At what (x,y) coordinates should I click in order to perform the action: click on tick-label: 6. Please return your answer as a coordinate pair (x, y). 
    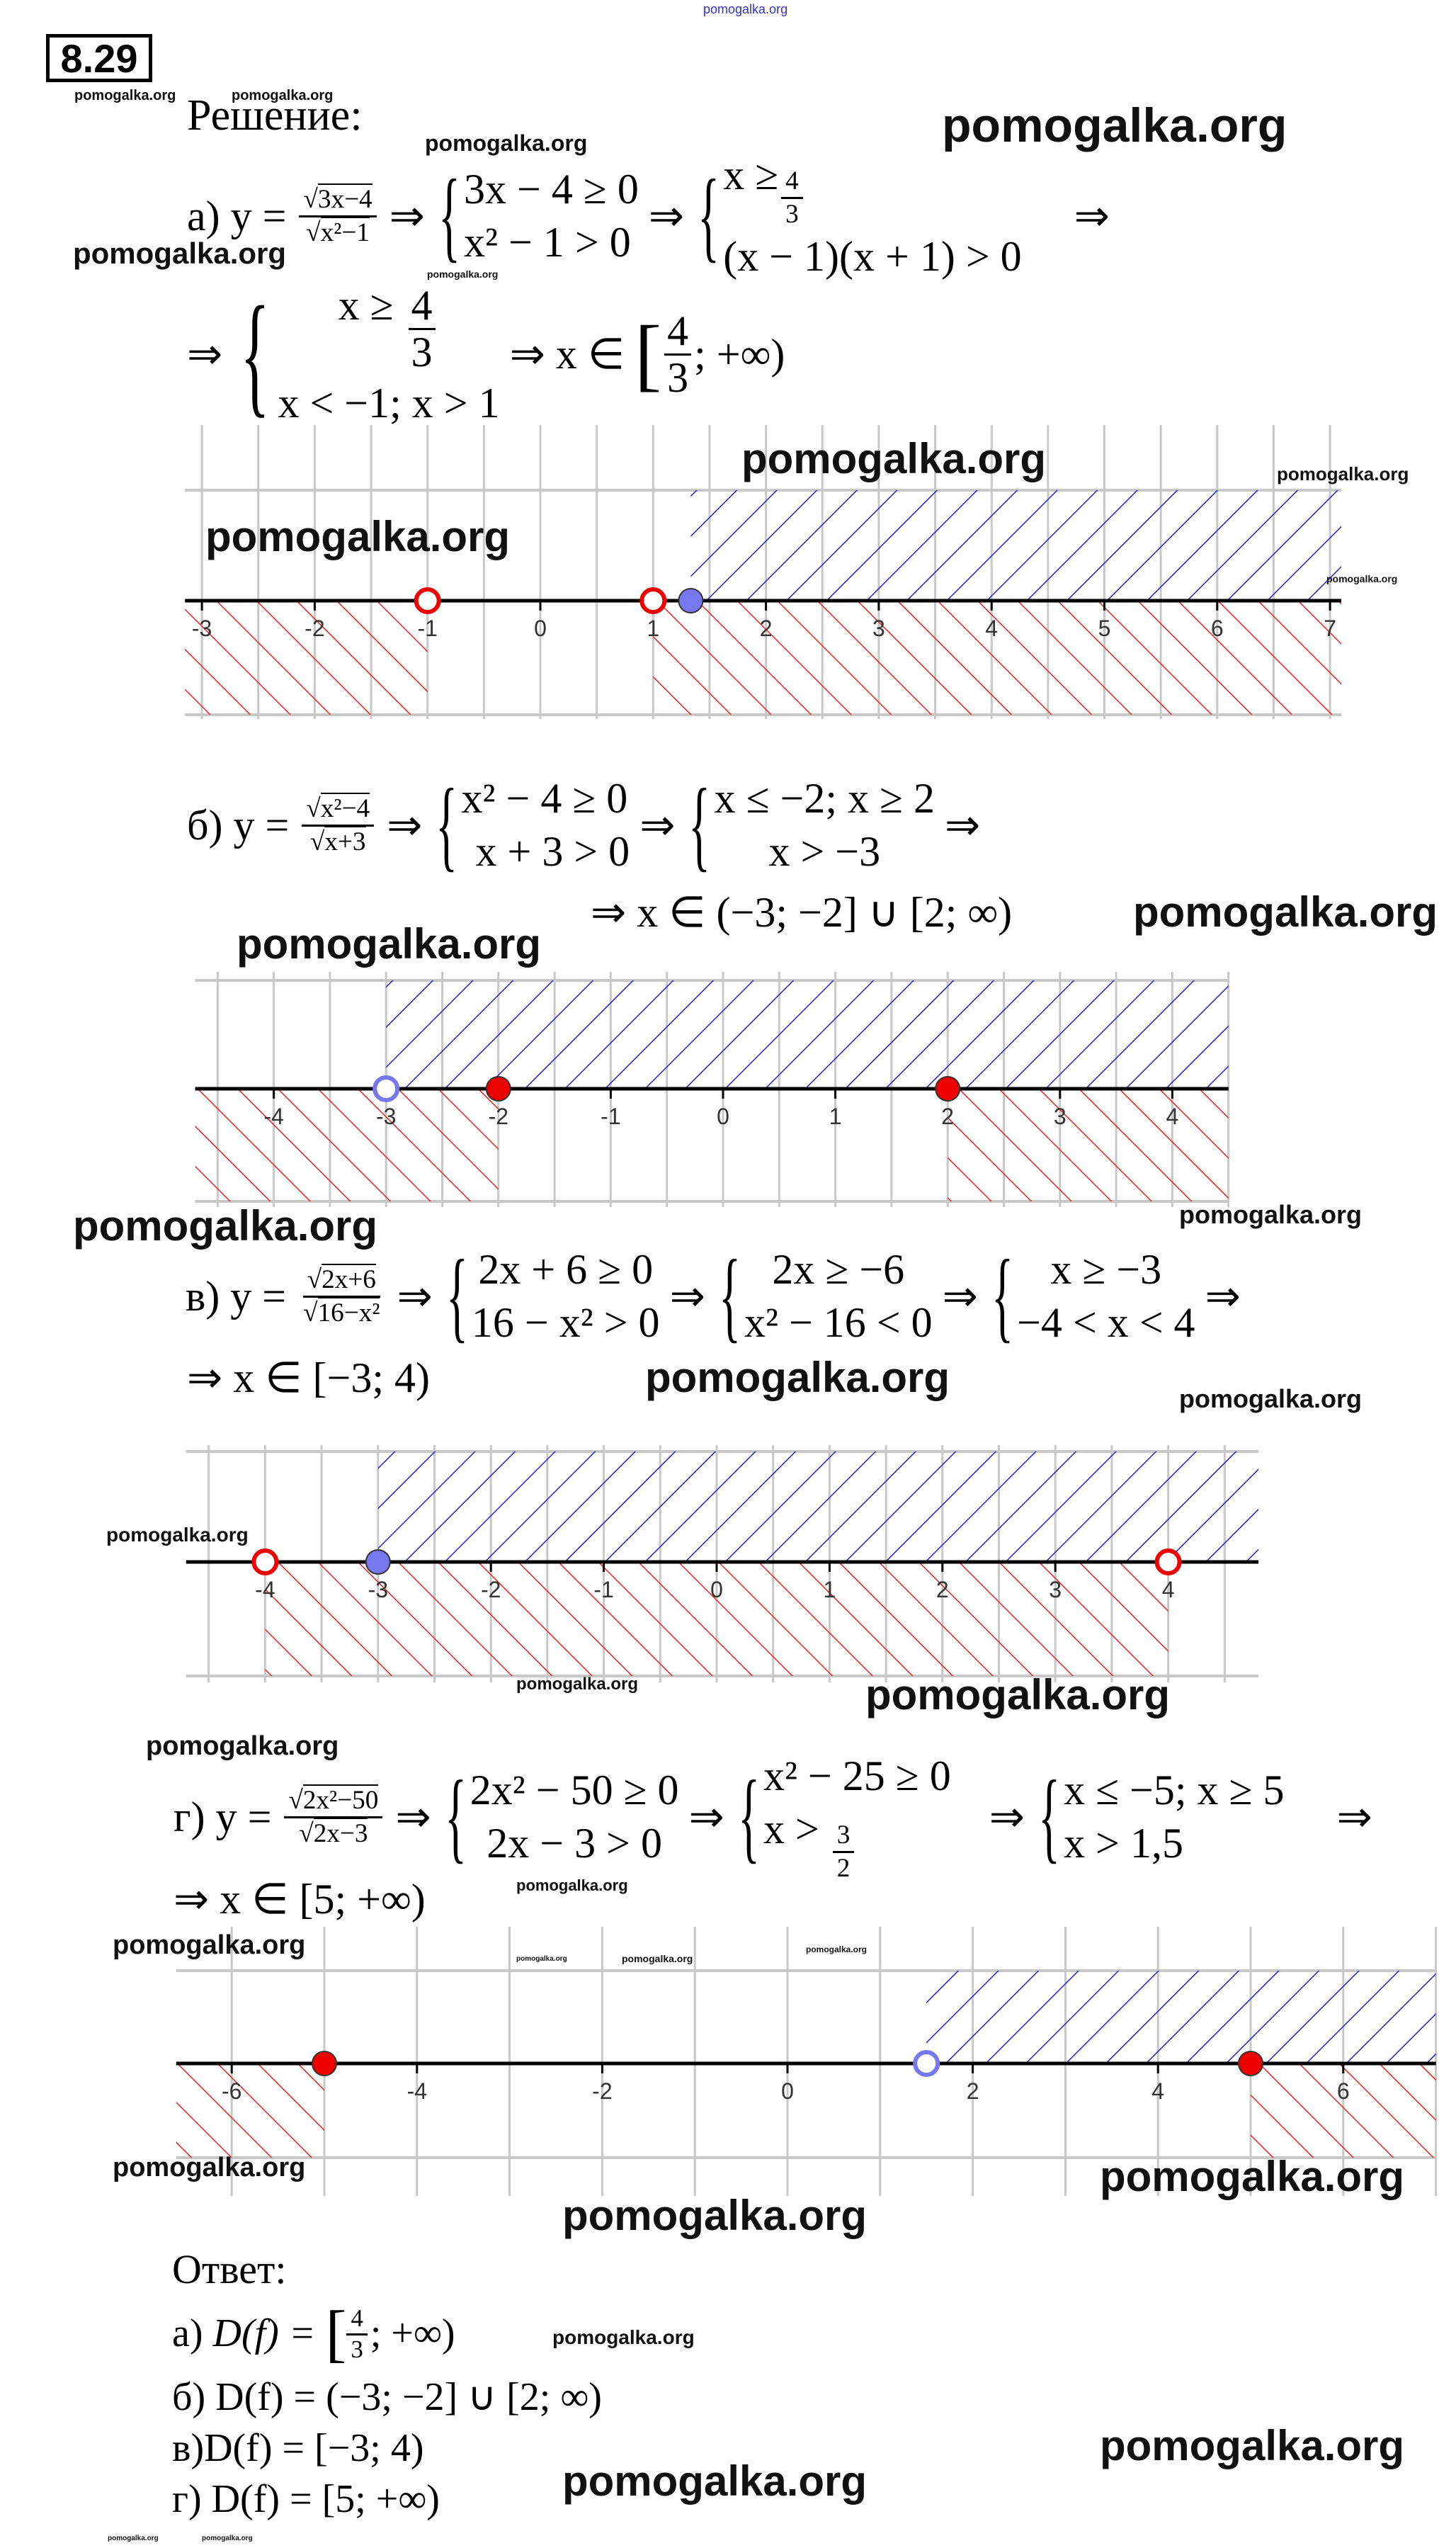
    Looking at the image, I should click on (1217, 628).